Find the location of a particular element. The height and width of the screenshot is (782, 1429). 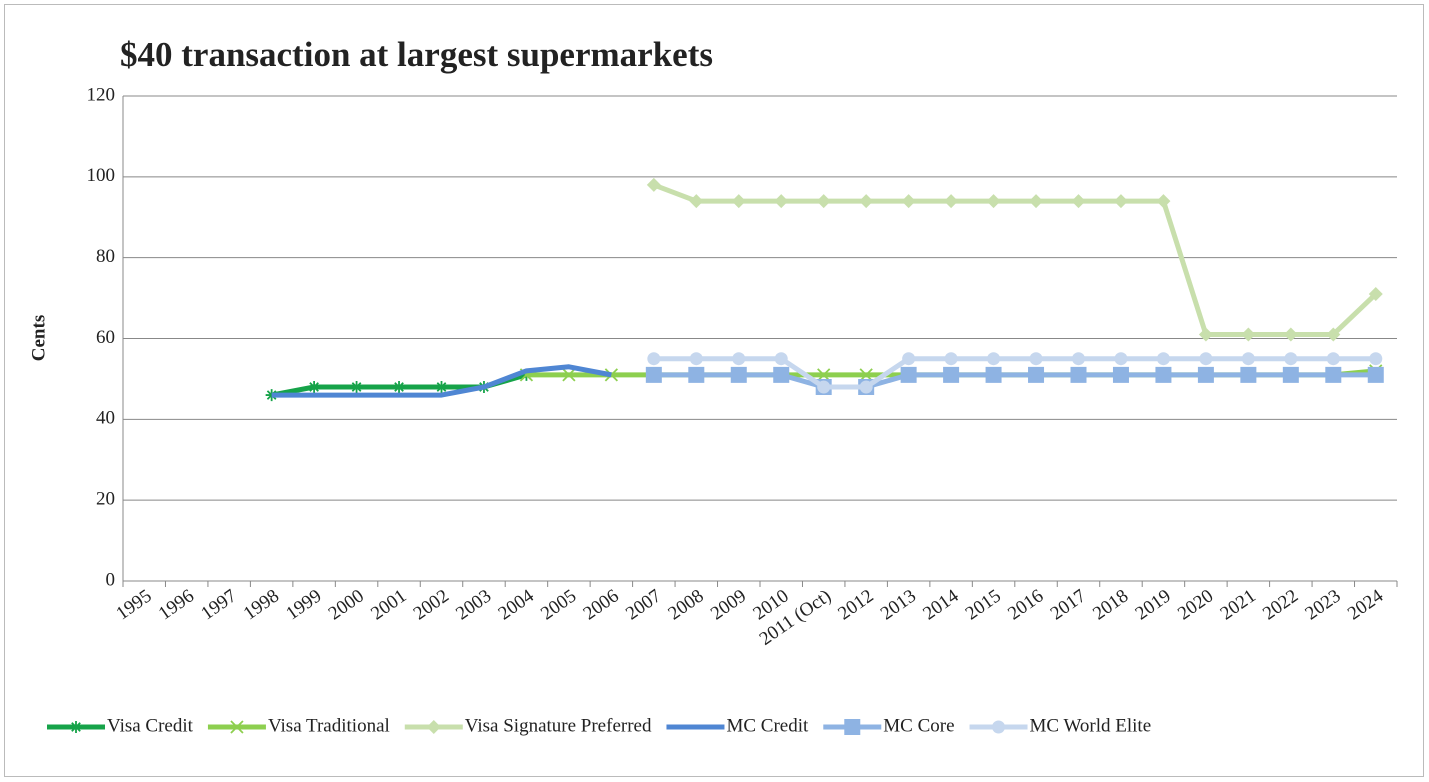

legend-label: MC World Elite is located at coordinates (1091, 725).